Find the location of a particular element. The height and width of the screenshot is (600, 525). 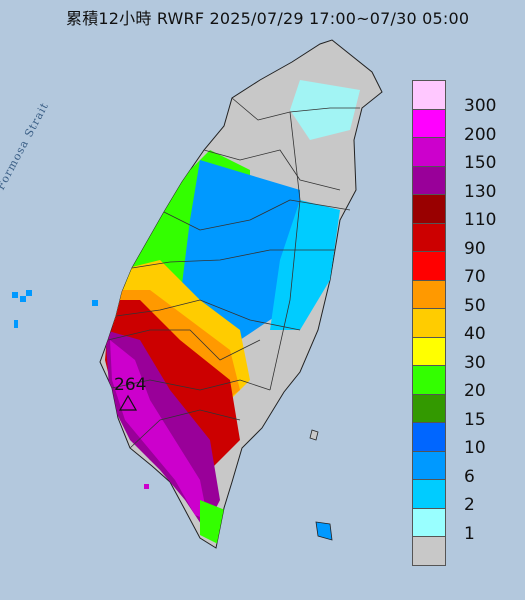

peak-rain-value: 264 is located at coordinates (130, 385).